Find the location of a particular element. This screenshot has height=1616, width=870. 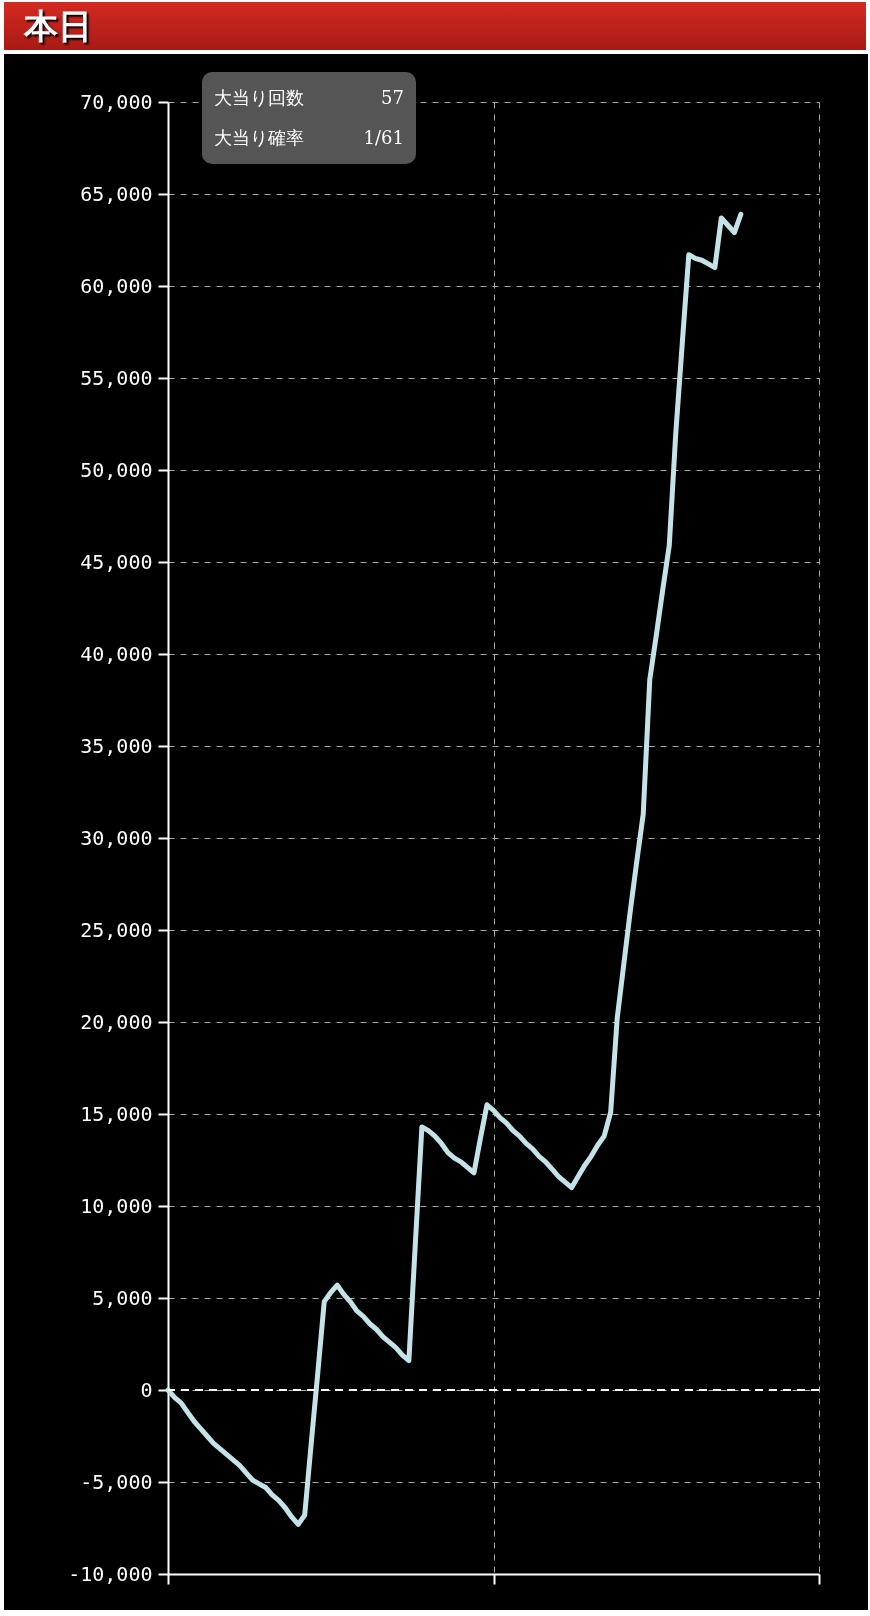

y-tick-label: 0 is located at coordinates (146, 1389).